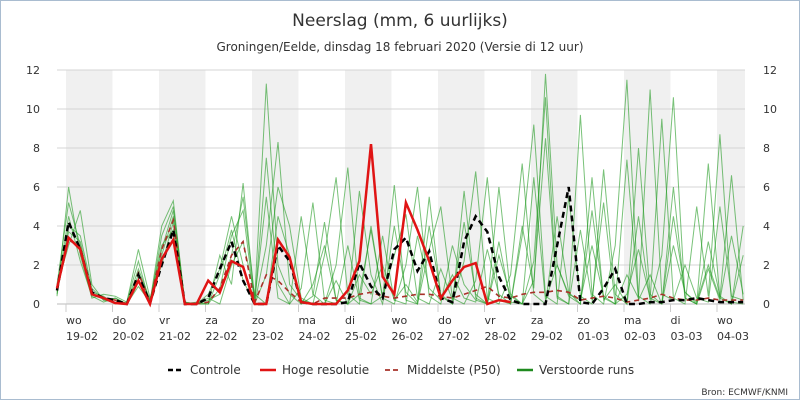 The image size is (800, 400). What do you see at coordinates (408, 336) in the screenshot?
I see `x-tick-date: 26-02` at bounding box center [408, 336].